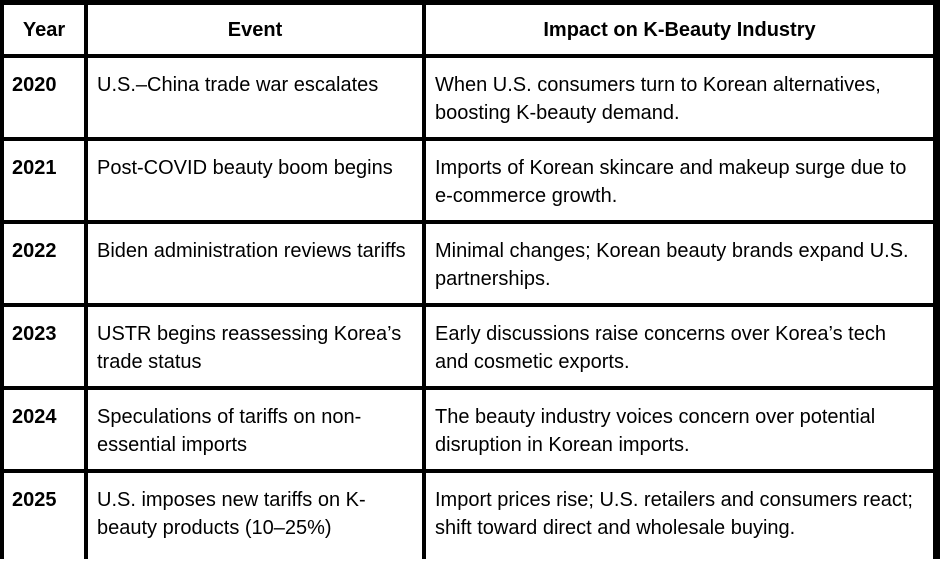 The image size is (940, 564). What do you see at coordinates (44, 97) in the screenshot?
I see `row-2020-year: 2020` at bounding box center [44, 97].